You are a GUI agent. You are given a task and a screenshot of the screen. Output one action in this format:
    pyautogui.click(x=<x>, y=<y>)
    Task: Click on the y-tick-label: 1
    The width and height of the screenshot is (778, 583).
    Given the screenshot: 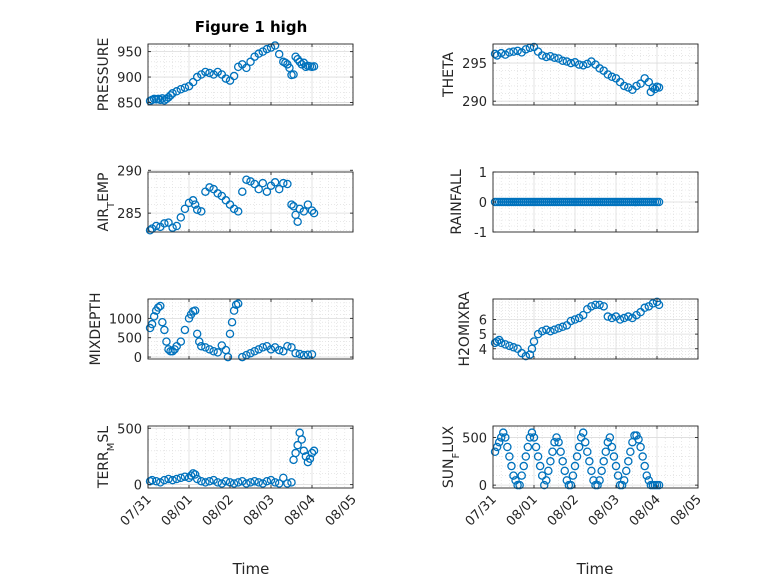 What is the action you would take?
    pyautogui.click(x=483, y=173)
    